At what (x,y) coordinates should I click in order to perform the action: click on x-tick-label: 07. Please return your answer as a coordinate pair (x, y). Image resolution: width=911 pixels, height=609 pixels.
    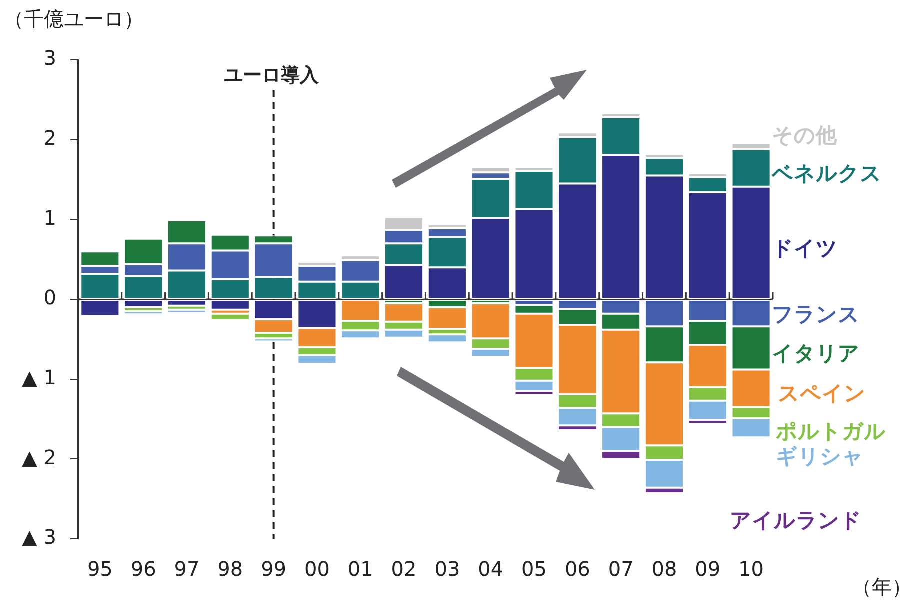
    Looking at the image, I should click on (621, 569).